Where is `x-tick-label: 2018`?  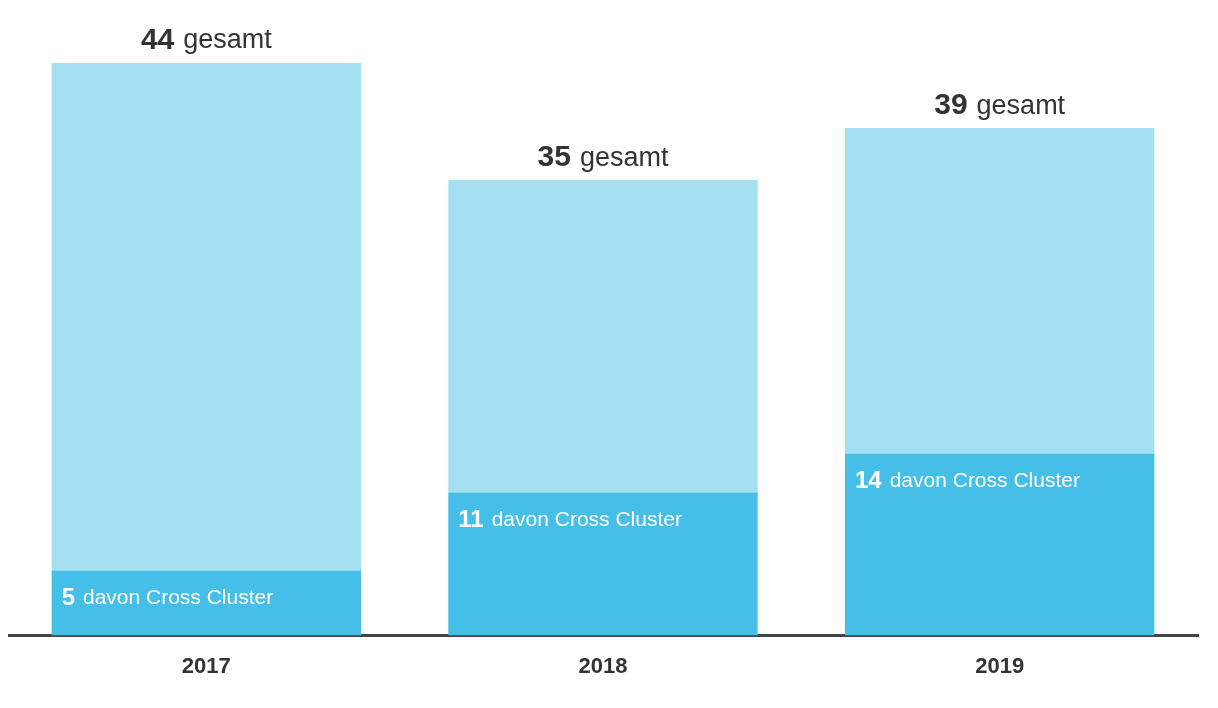 x-tick-label: 2018 is located at coordinates (603, 665).